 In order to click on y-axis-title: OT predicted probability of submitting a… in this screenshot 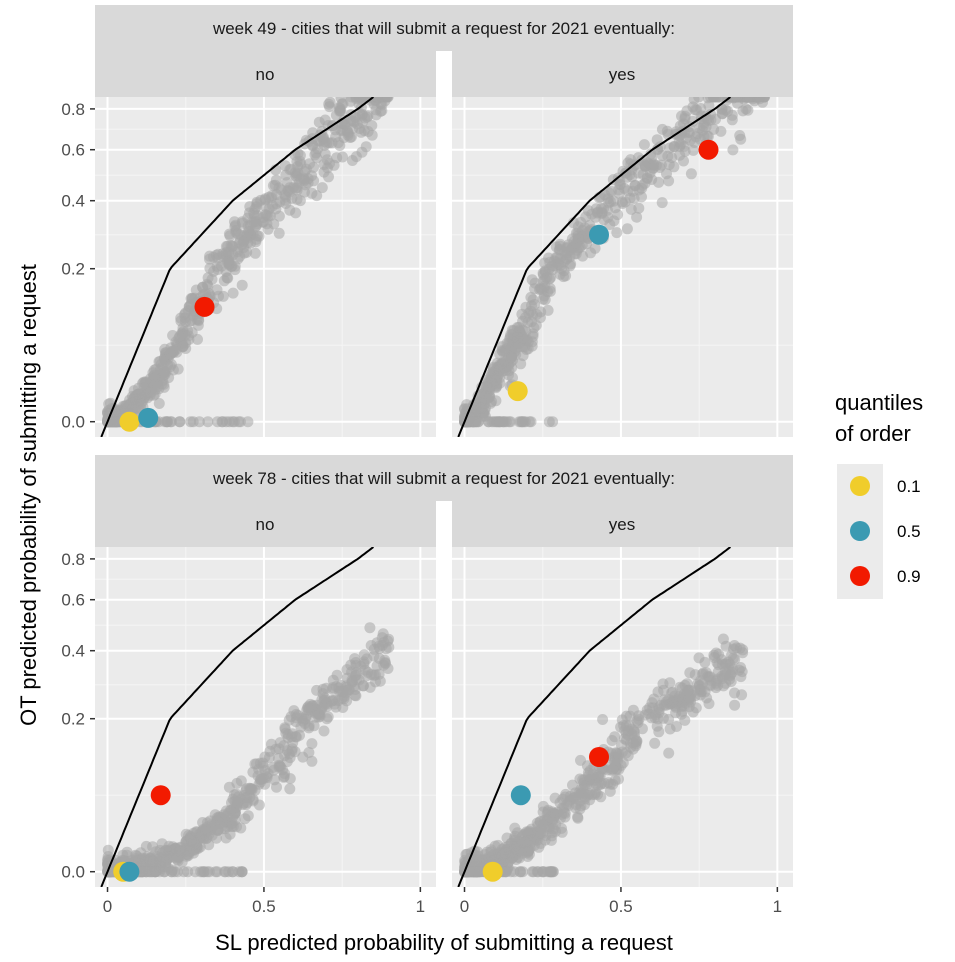, I will do `click(28, 495)`.